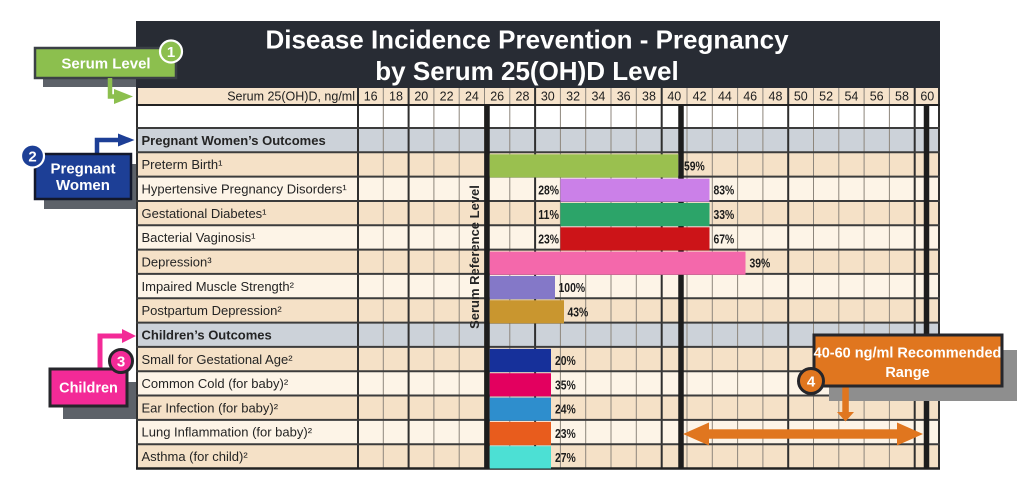 This screenshot has width=1024, height=503. What do you see at coordinates (902, 97) in the screenshot?
I see `svg-text: 58` at bounding box center [902, 97].